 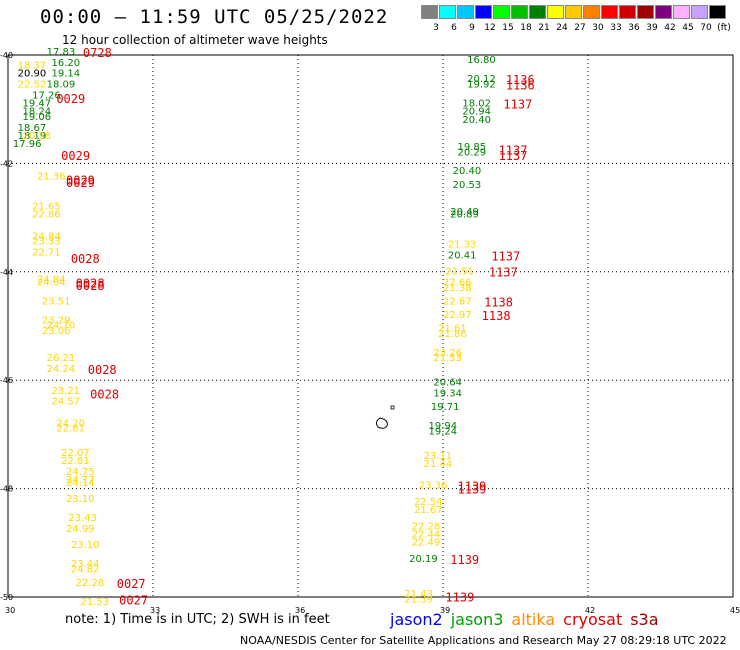 What do you see at coordinates (61, 358) in the screenshot?
I see `swh-observation: 26.21` at bounding box center [61, 358].